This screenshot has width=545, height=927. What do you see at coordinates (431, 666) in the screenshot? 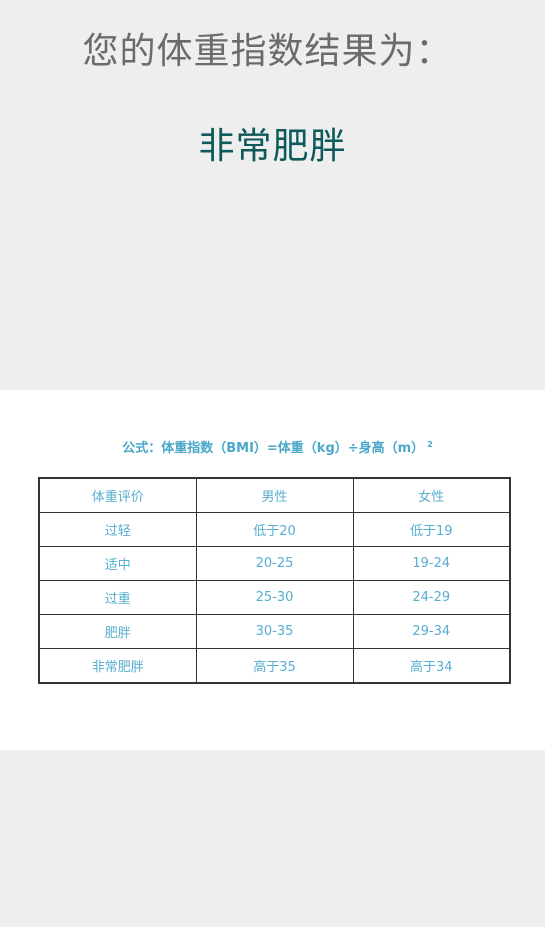
I see `table-cell-female: 高于34` at bounding box center [431, 666].